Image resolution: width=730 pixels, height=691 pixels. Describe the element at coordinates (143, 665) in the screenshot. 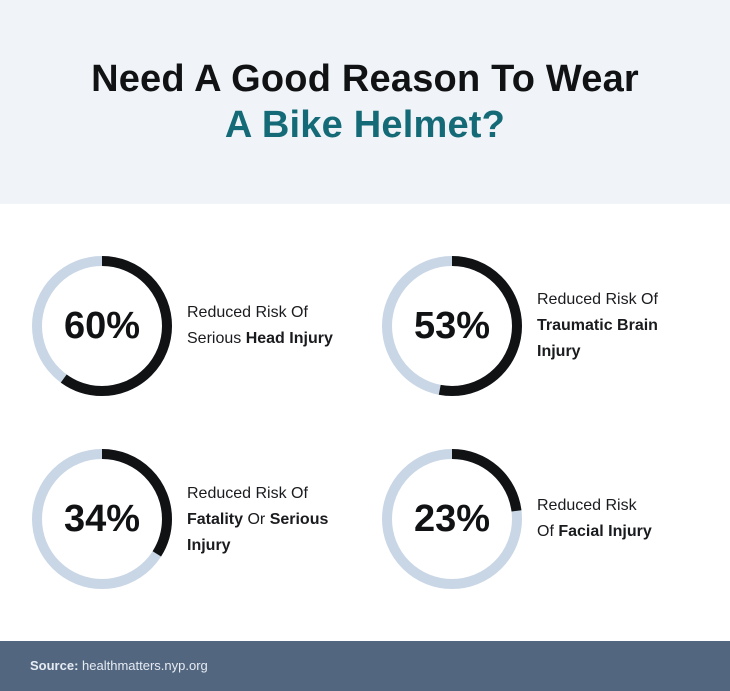

I see `source-link: healthmatters.nyp.org` at that location.